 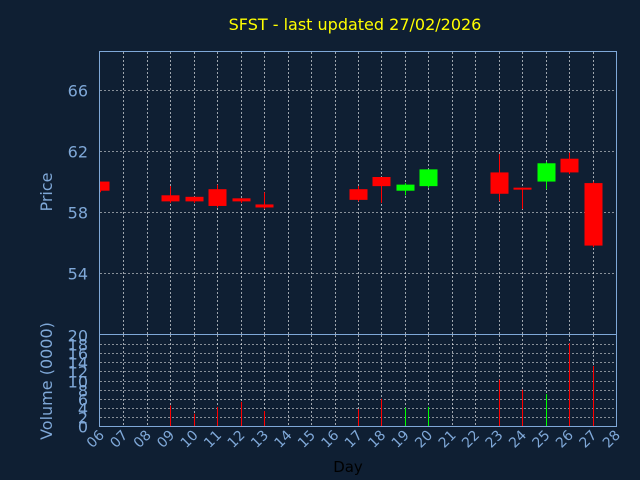 What do you see at coordinates (78, 213) in the screenshot?
I see `price-tick-label: 58` at bounding box center [78, 213].